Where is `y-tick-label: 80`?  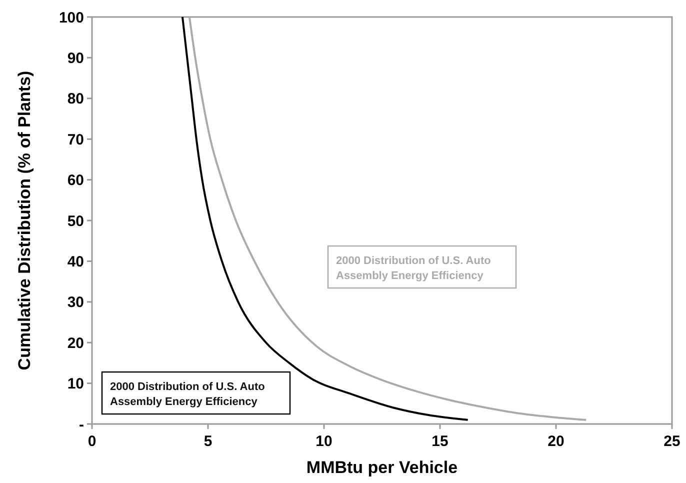 y-tick-label: 80 is located at coordinates (75, 99).